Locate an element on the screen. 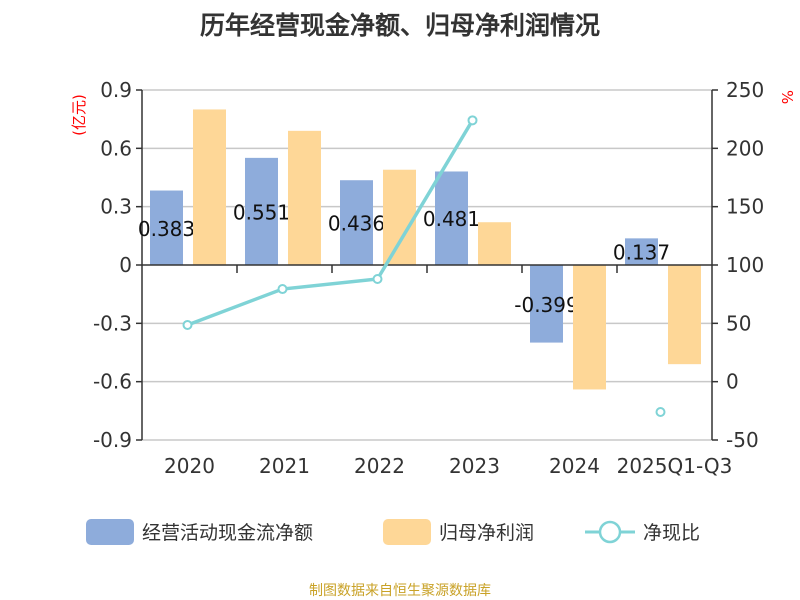  x-tick-label: 2020 is located at coordinates (189, 466).